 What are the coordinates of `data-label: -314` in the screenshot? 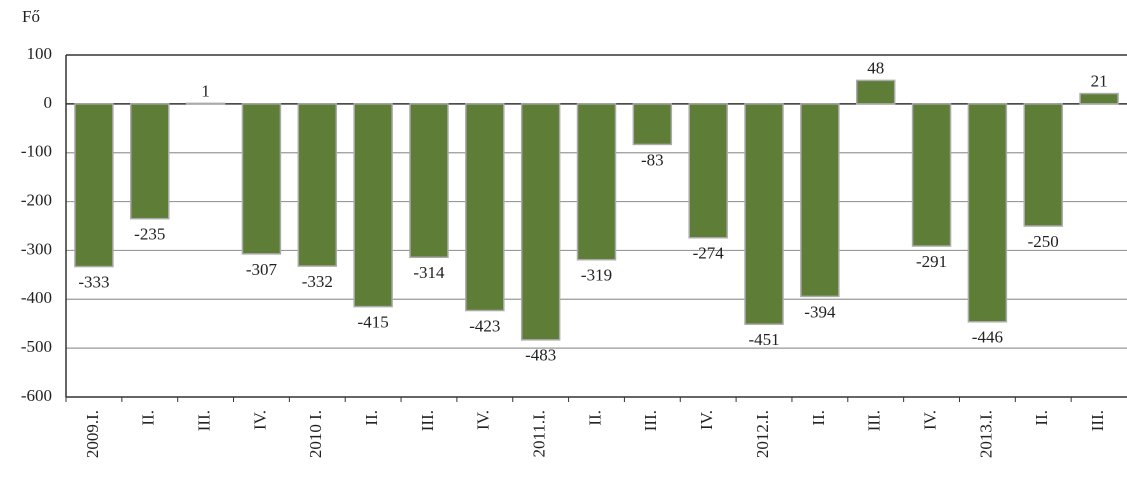 It's located at (429, 272).